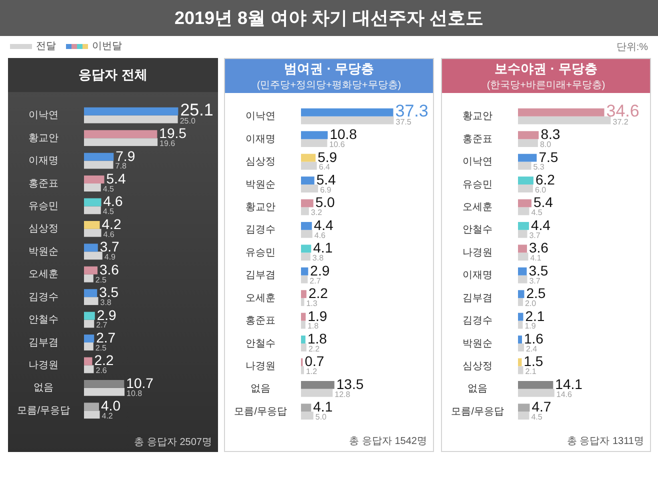 The height and width of the screenshot is (497, 658). What do you see at coordinates (539, 167) in the screenshot?
I see `data-label: 5.3` at bounding box center [539, 167].